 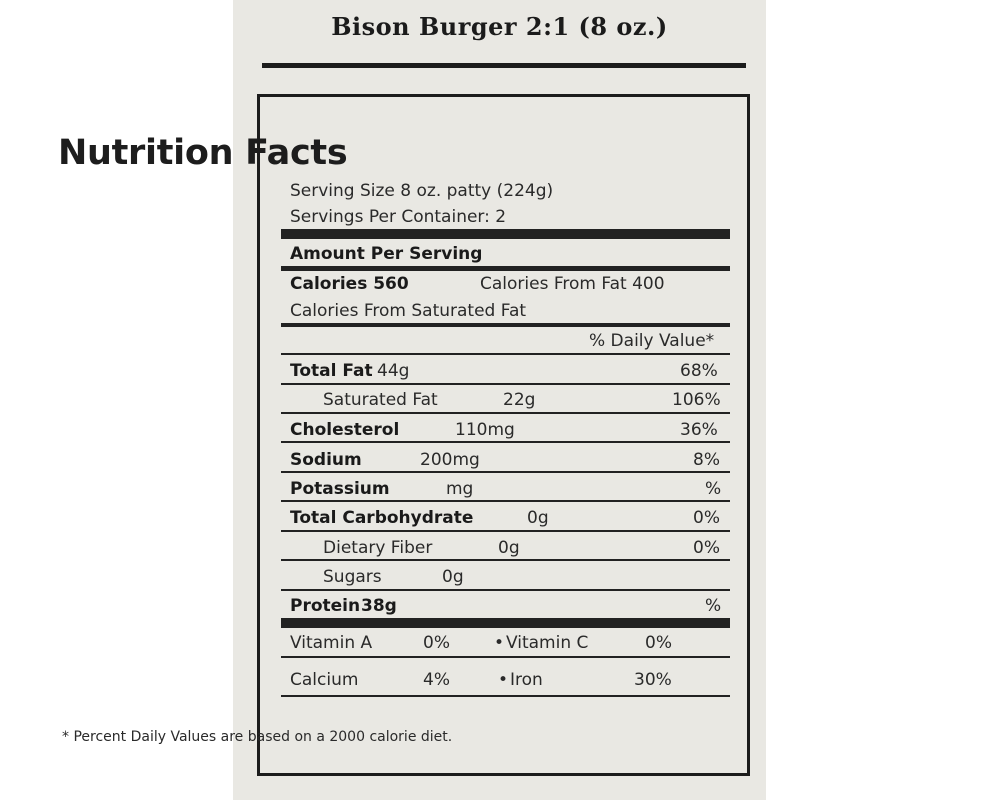 What do you see at coordinates (706, 460) in the screenshot?
I see `nutrient-daily-value: 8%` at bounding box center [706, 460].